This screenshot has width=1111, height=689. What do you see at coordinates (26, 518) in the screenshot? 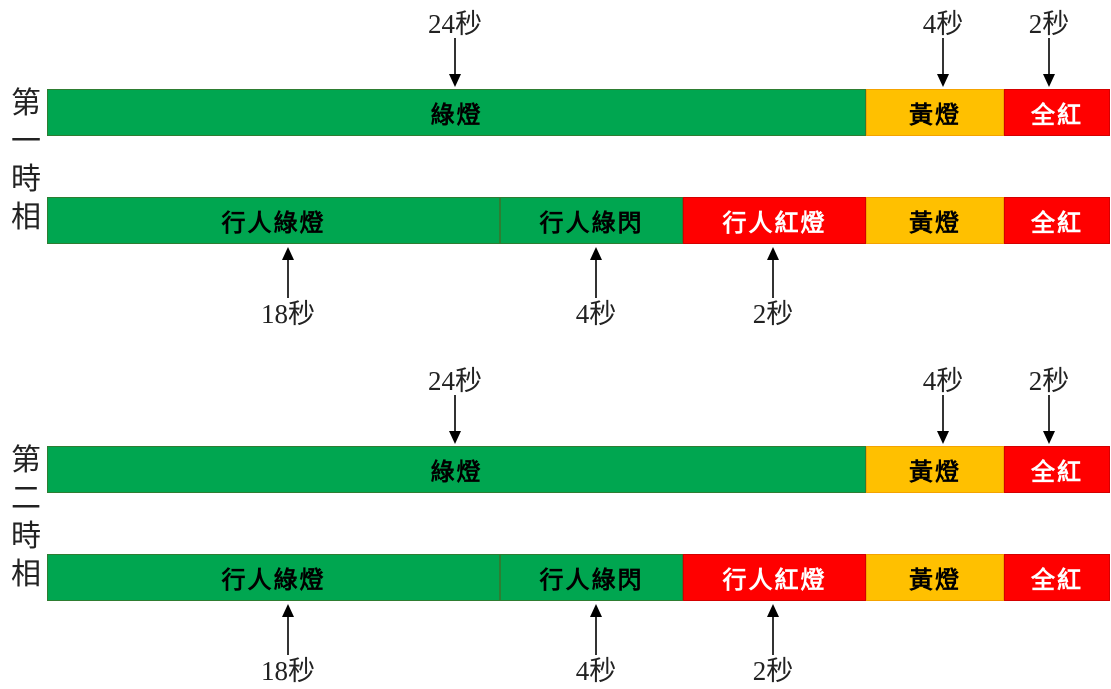
I see `phase-label: 第二時相` at bounding box center [26, 518].